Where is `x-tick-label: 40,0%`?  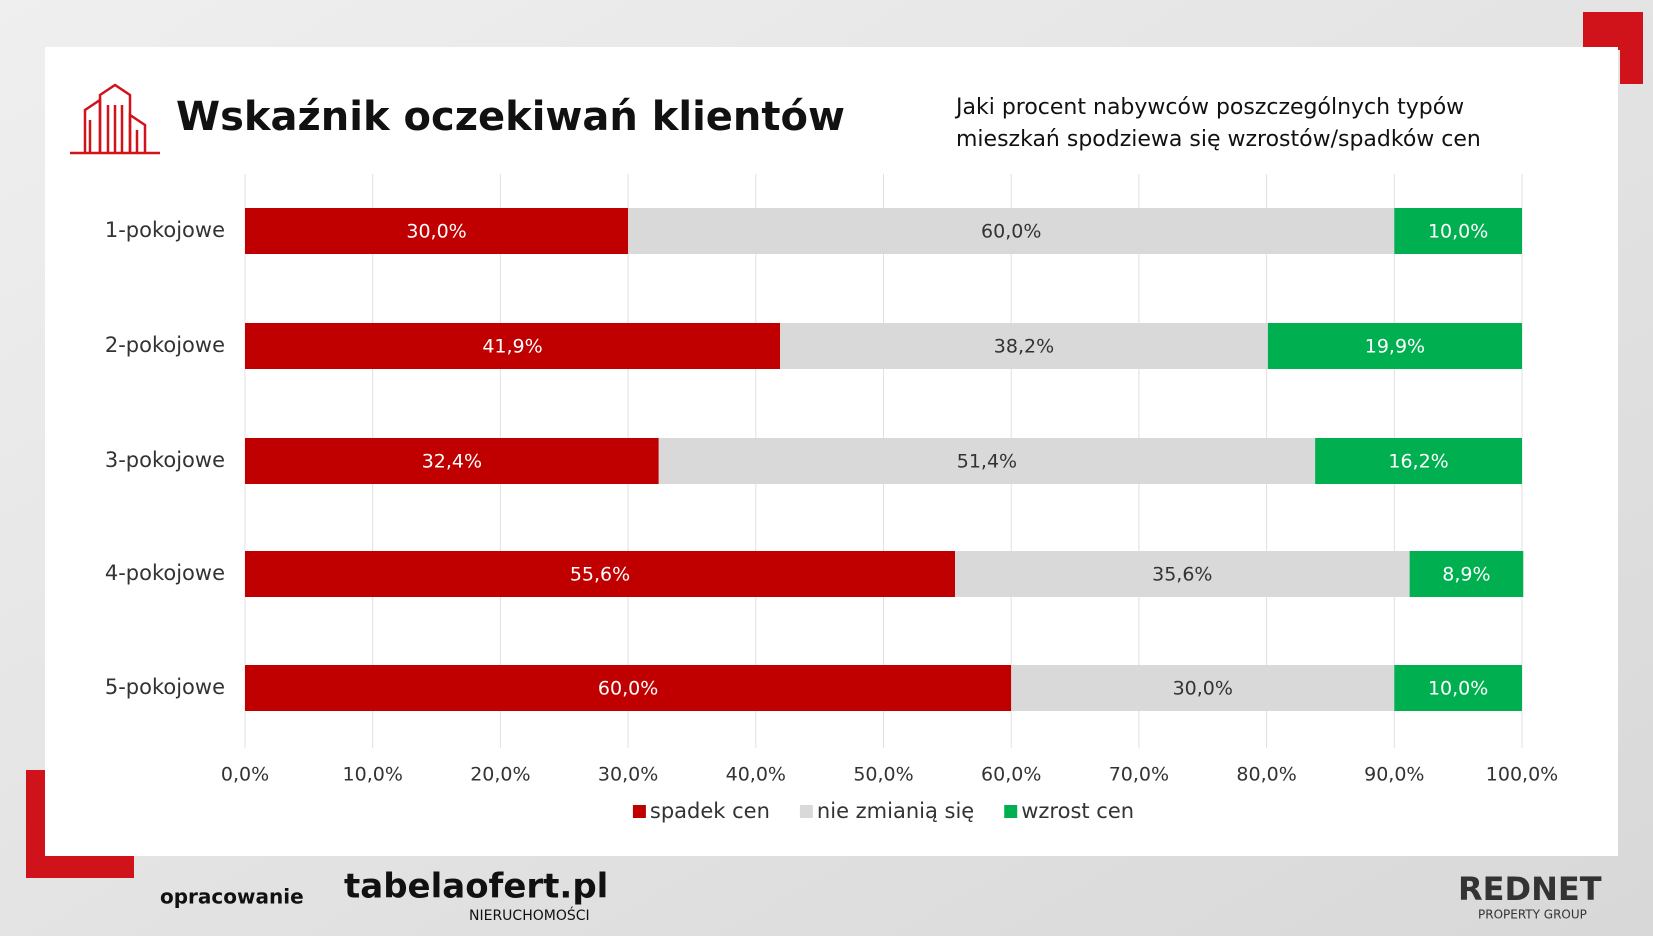
x-tick-label: 40,0% is located at coordinates (756, 775).